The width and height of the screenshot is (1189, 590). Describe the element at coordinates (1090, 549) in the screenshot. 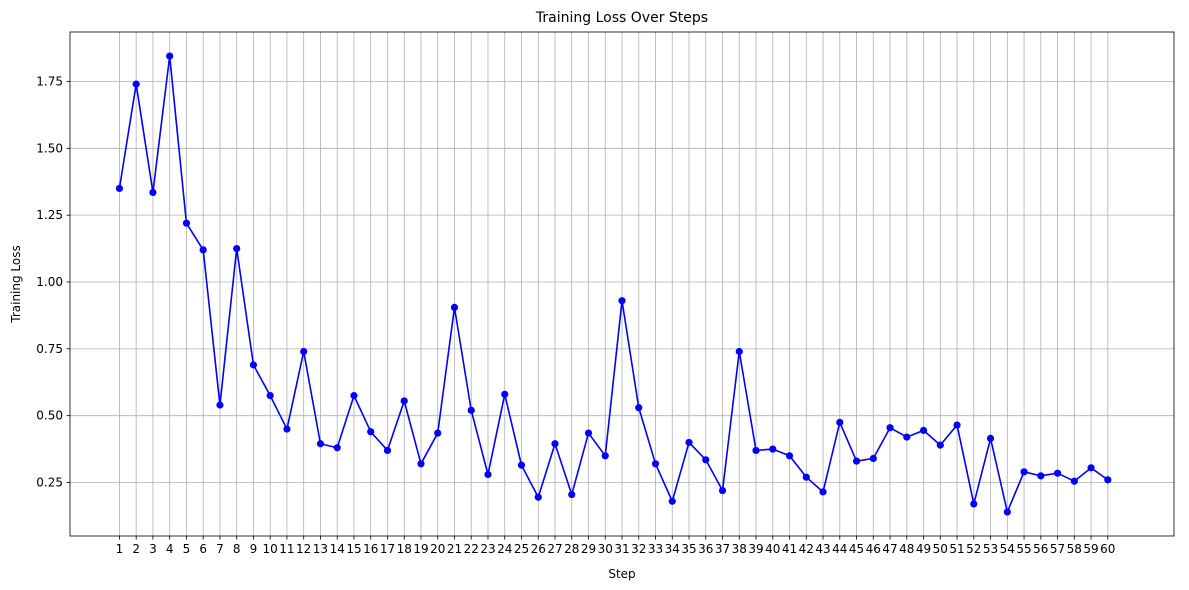

I see `x-tick-label: 59` at that location.